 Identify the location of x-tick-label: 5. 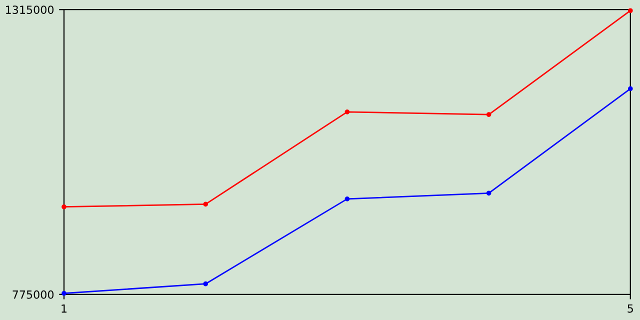
(630, 308).